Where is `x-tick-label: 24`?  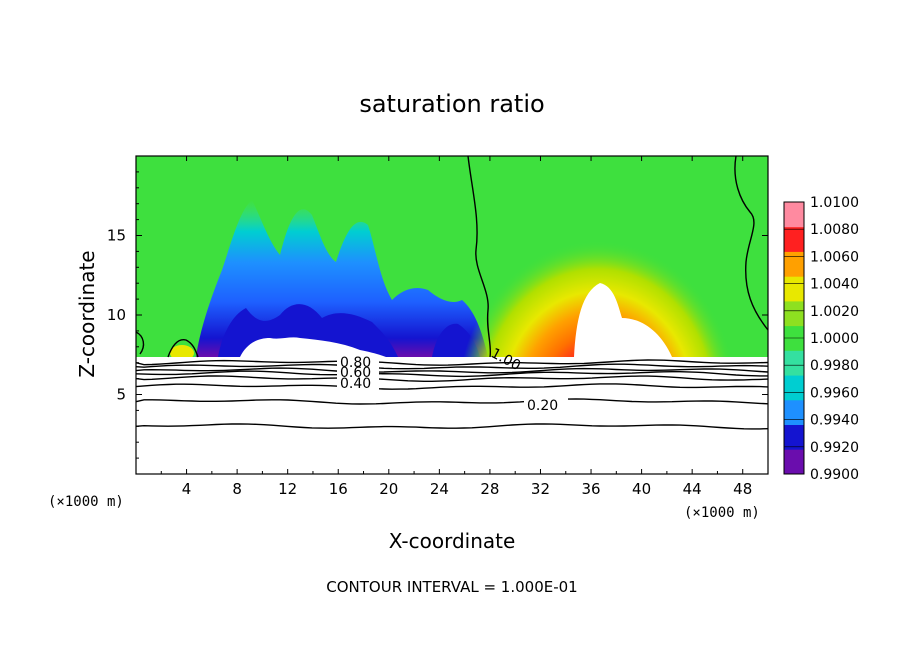
x-tick-label: 24 is located at coordinates (439, 489).